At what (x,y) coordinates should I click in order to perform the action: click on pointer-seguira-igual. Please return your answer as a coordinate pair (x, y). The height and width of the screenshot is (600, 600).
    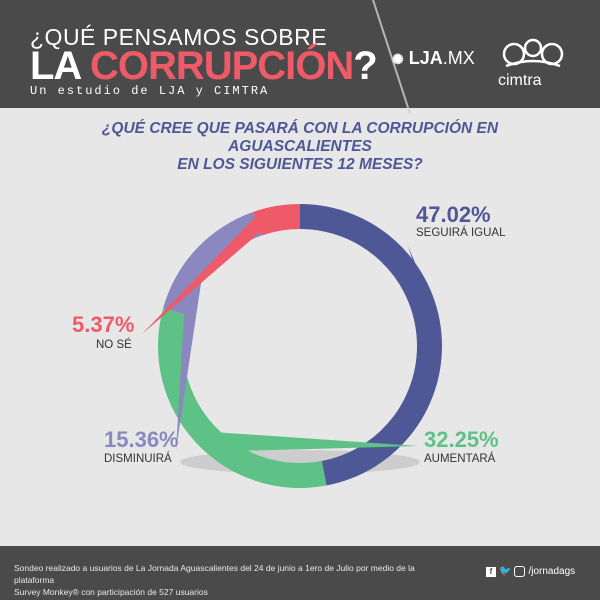
    Looking at the image, I should click on (424, 297).